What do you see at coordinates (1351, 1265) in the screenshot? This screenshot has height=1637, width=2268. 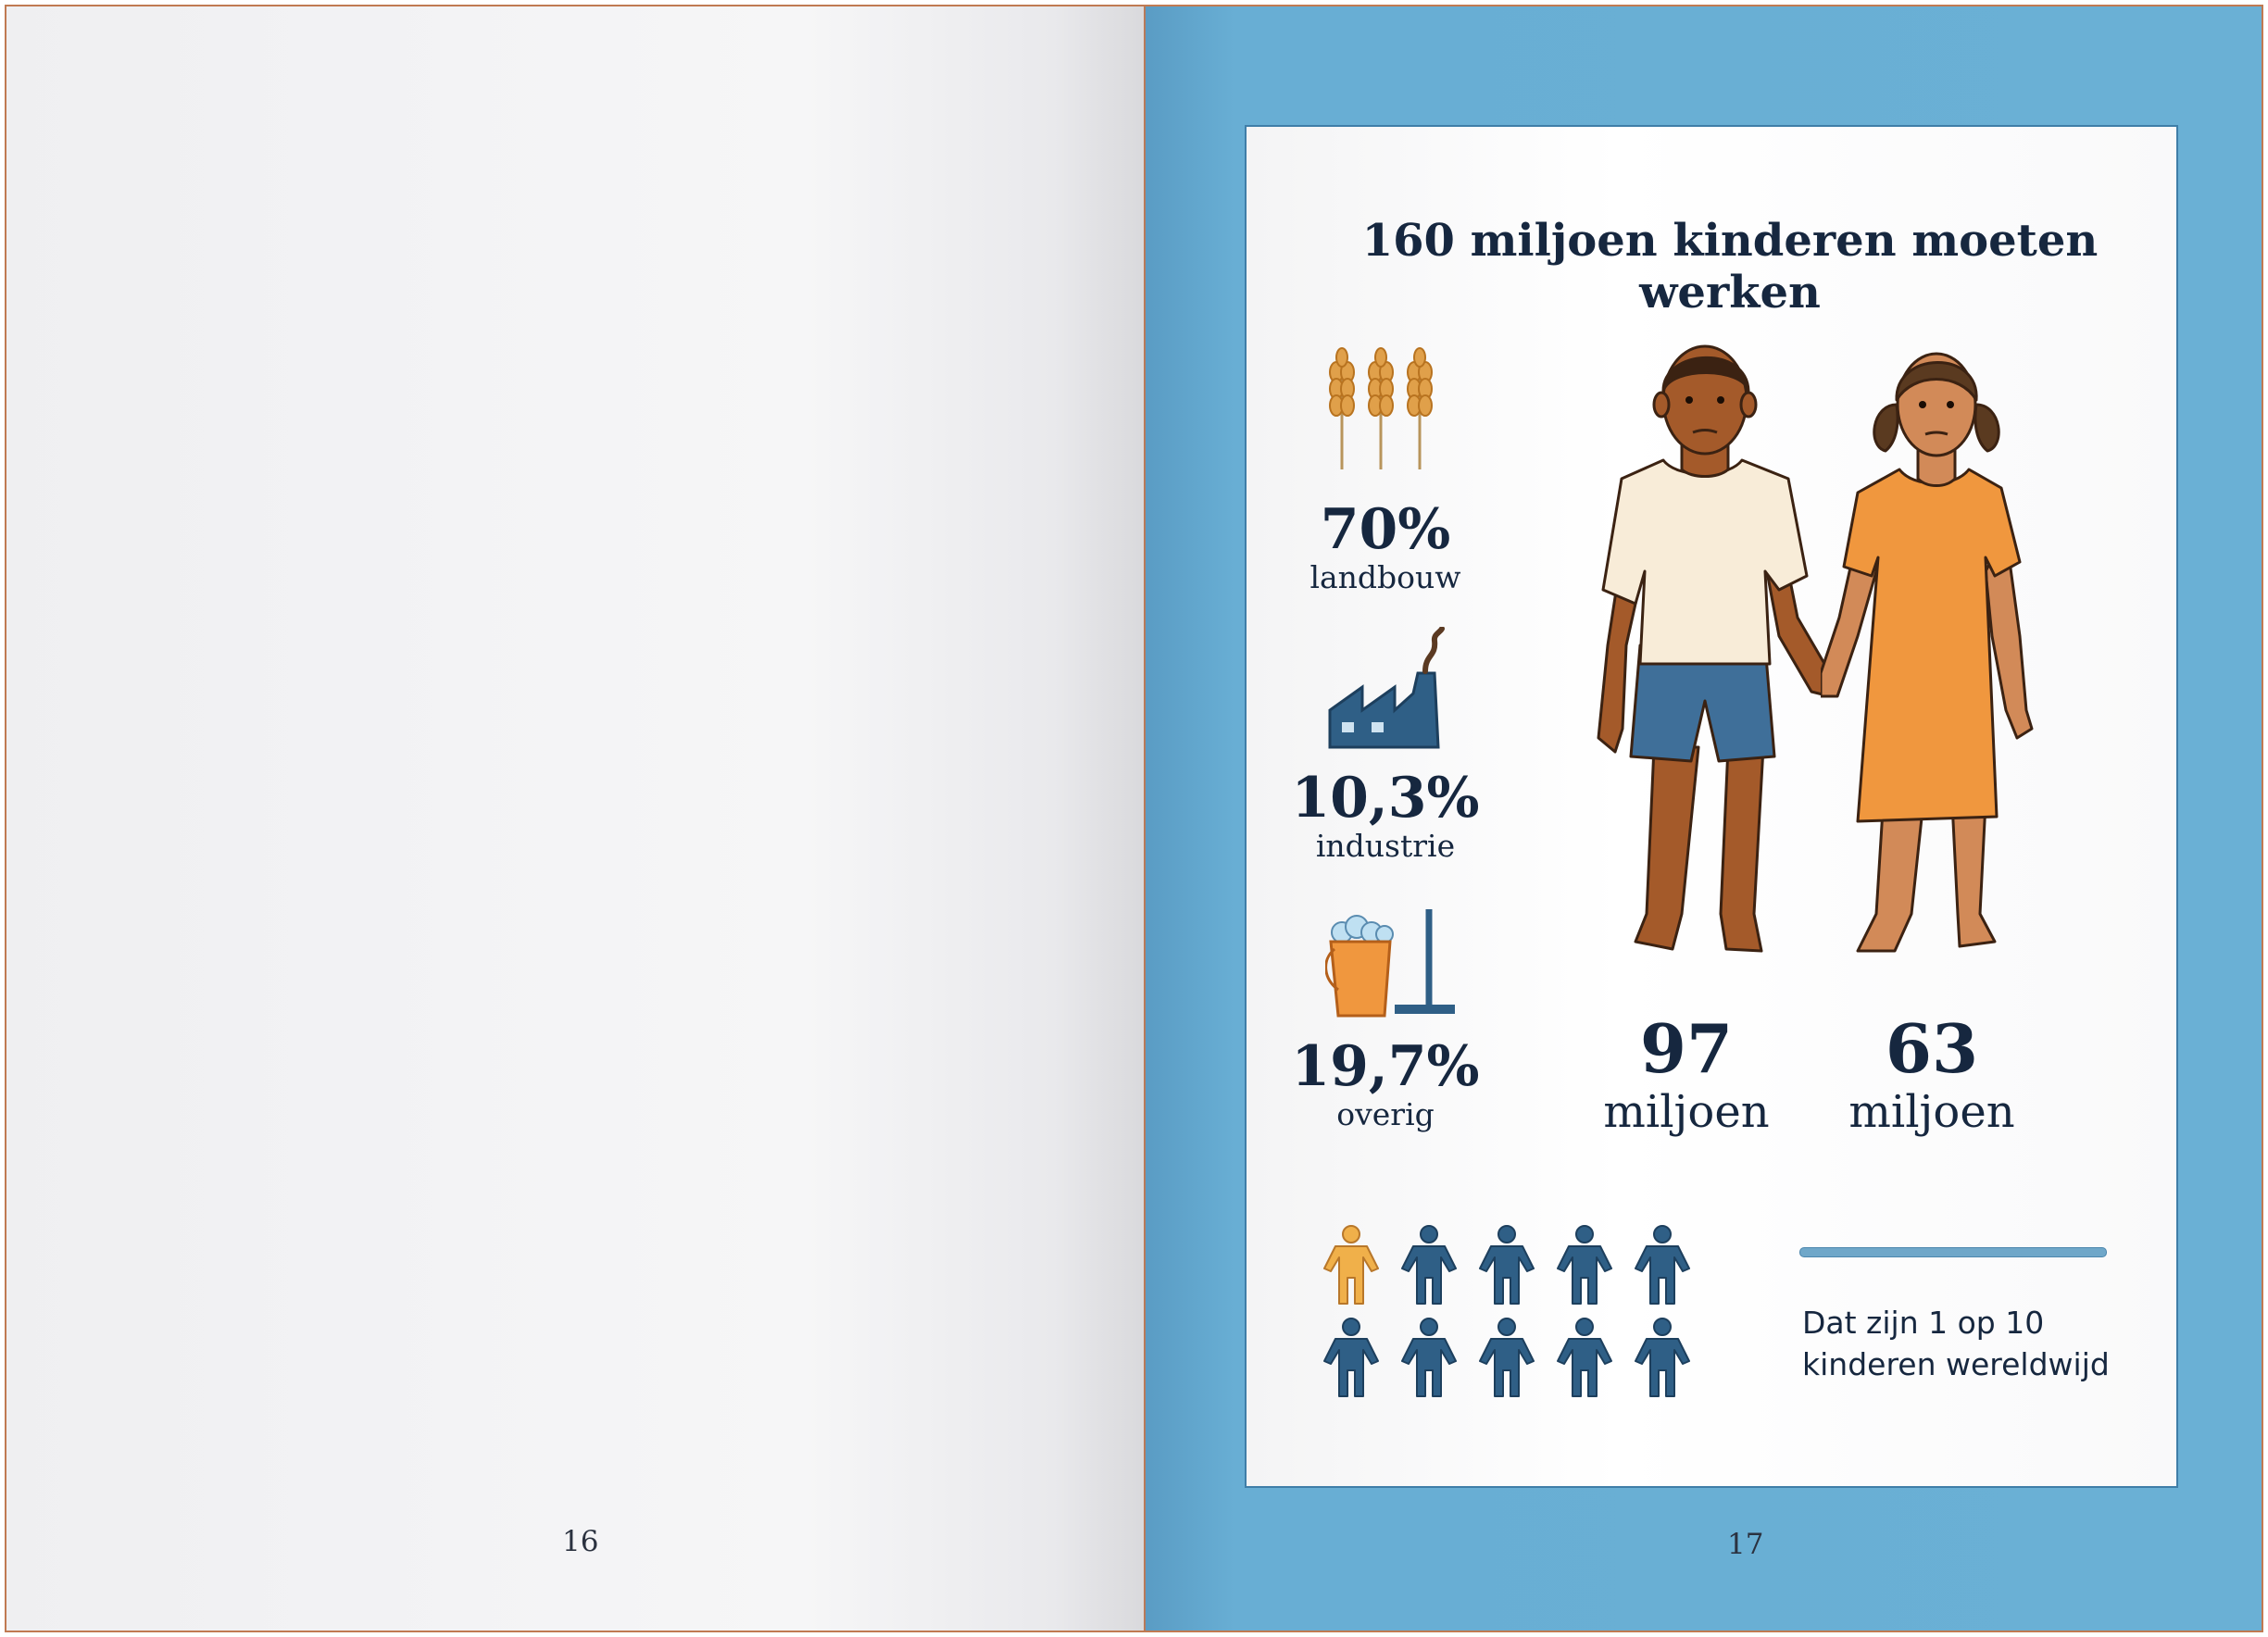 I see `person-icon-highlighted` at bounding box center [1351, 1265].